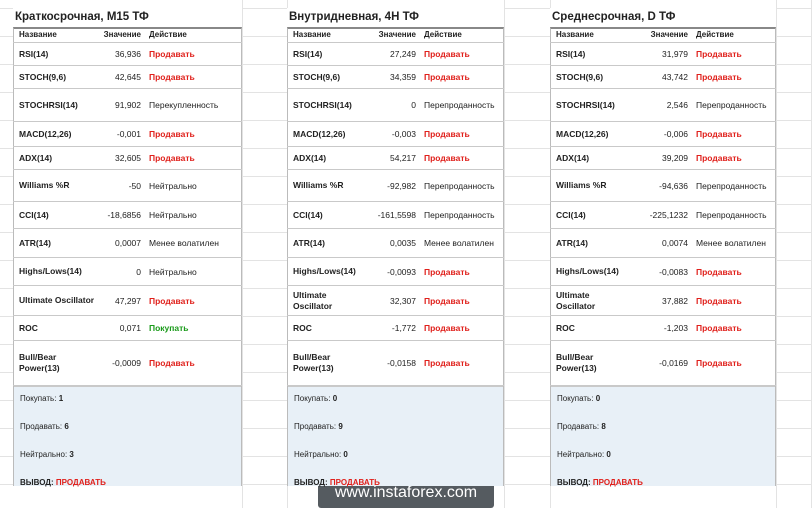  What do you see at coordinates (313, 362) in the screenshot?
I see `name-cell: Bull/Bear Power(13)` at bounding box center [313, 362].